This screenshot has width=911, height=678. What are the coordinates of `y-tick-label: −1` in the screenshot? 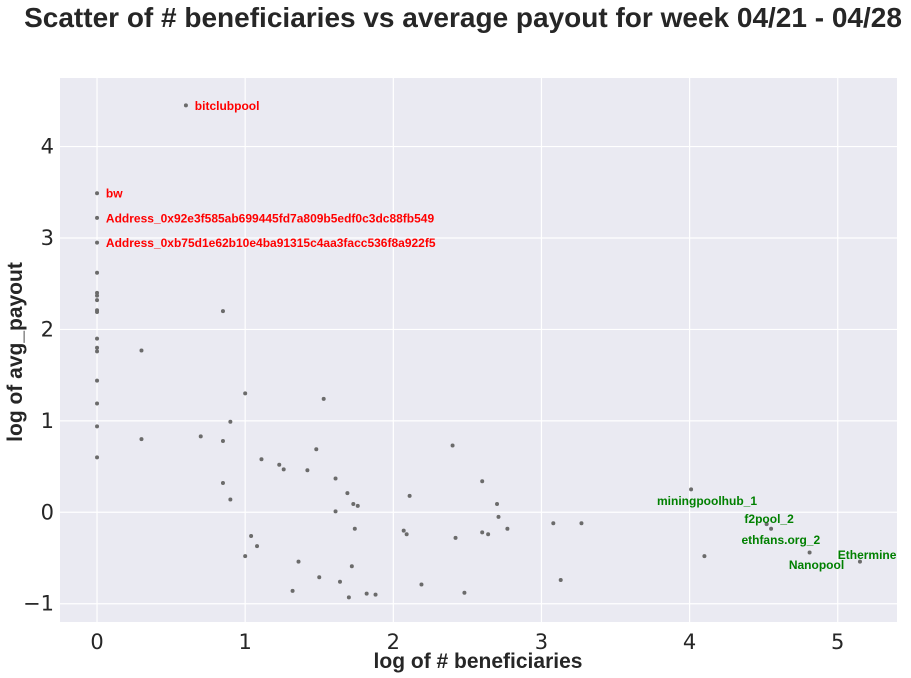 It's located at (38, 604).